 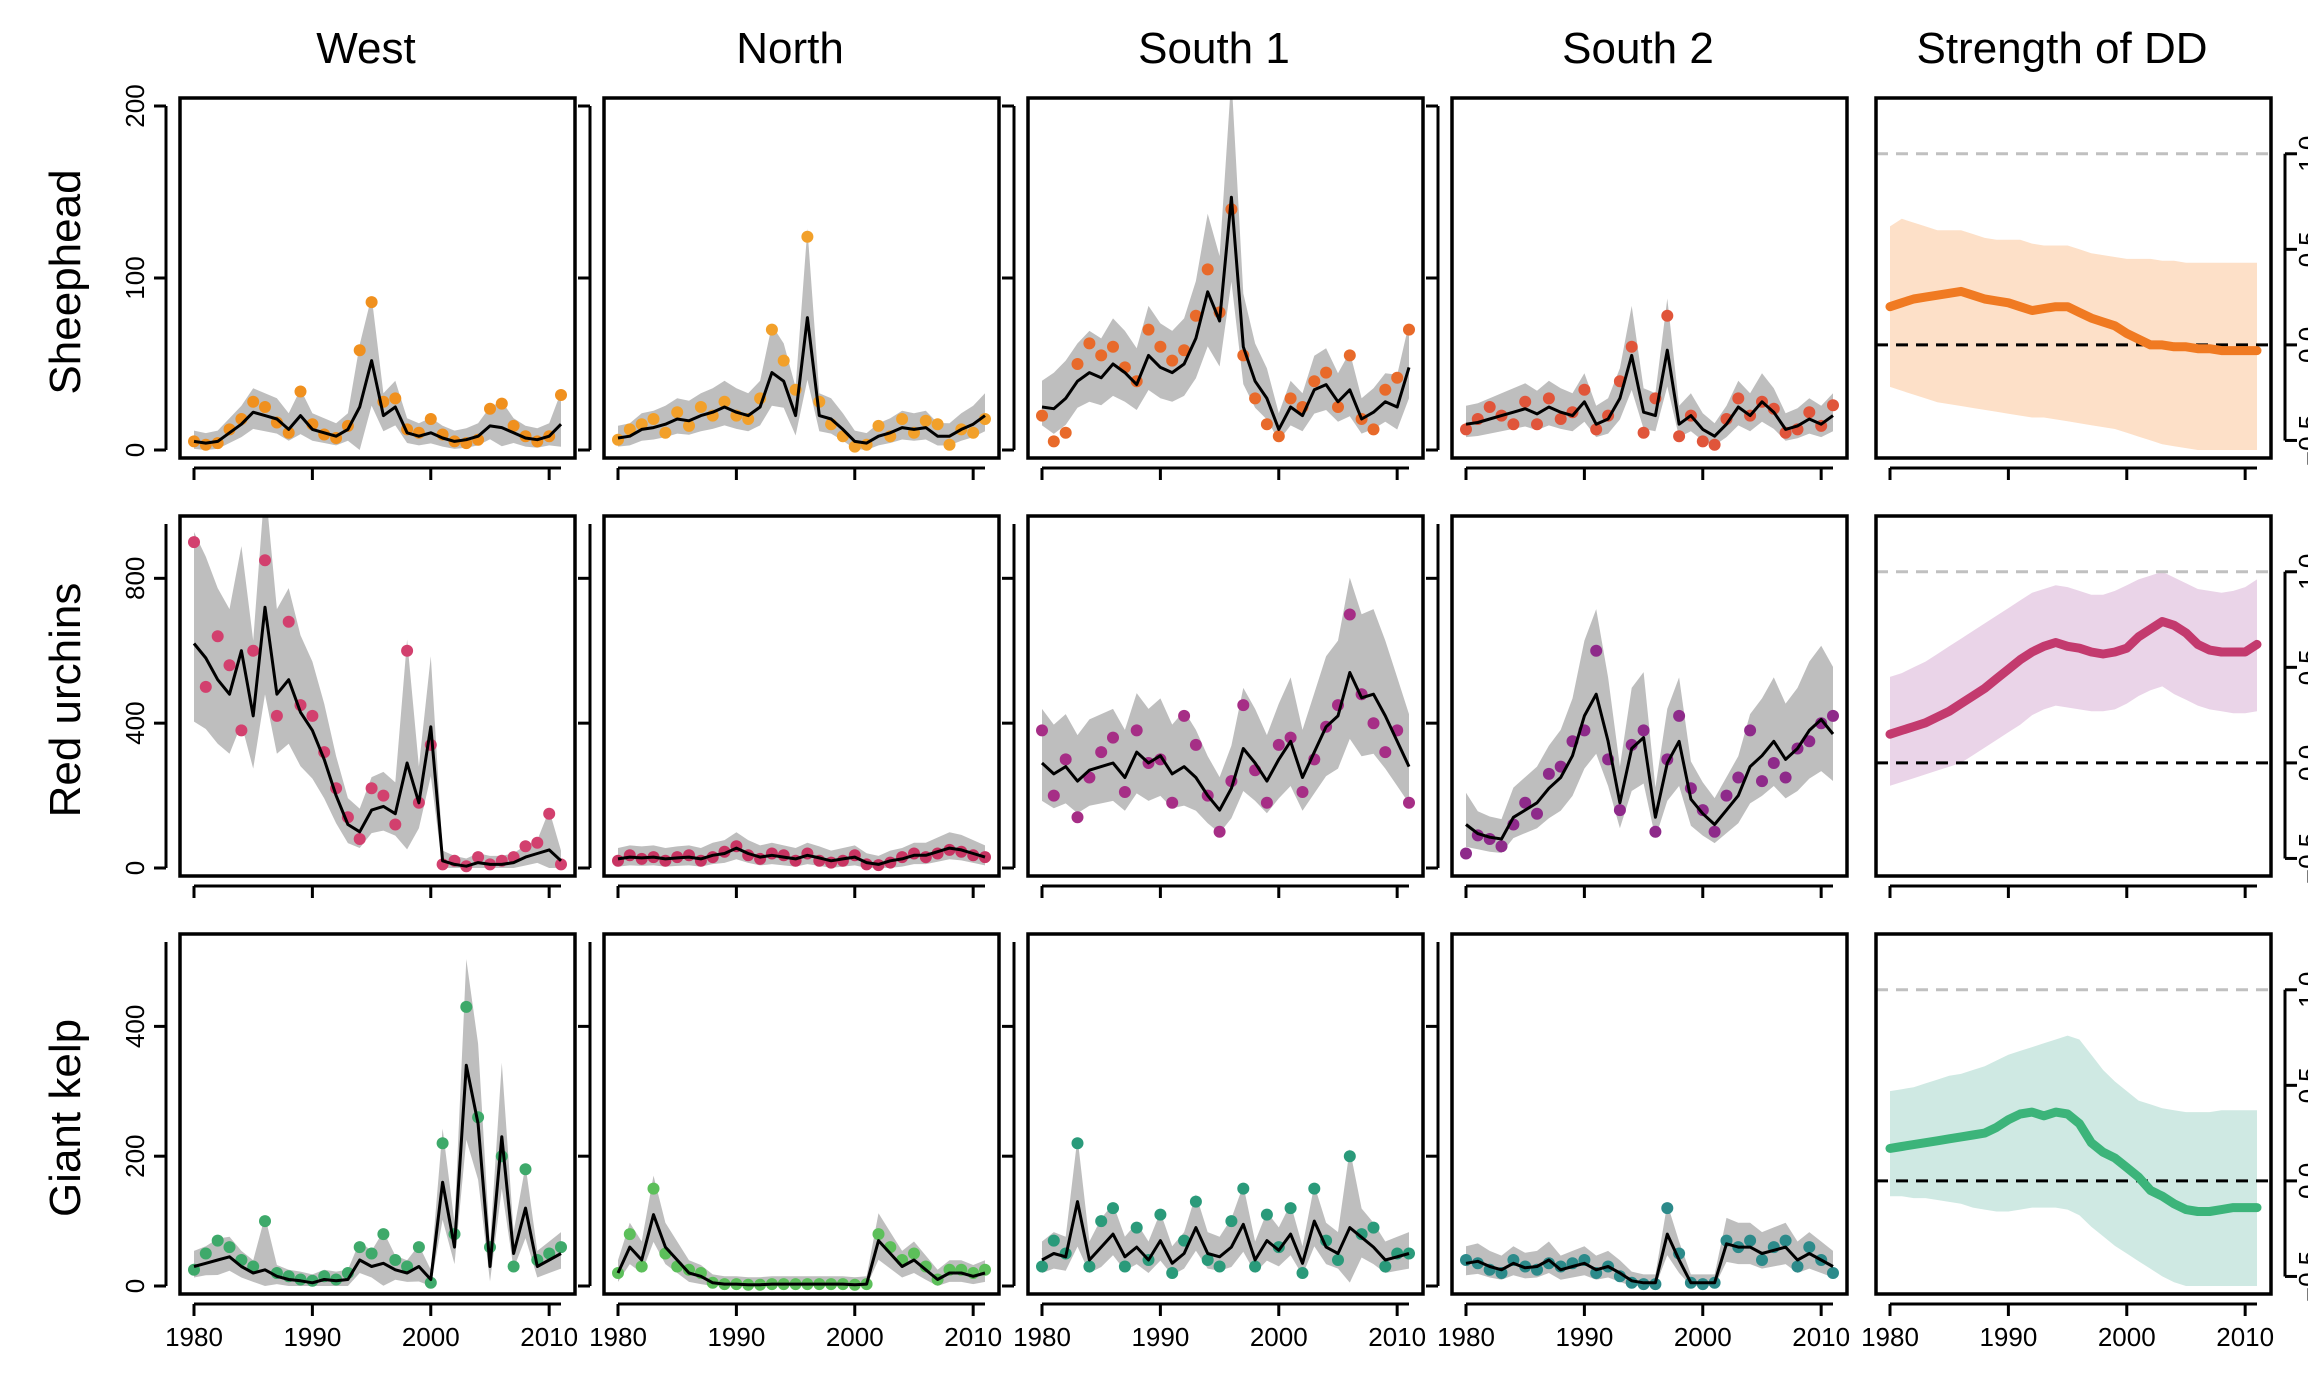 What do you see at coordinates (1397, 1337) in the screenshot?
I see `x-tick-label: 2010` at bounding box center [1397, 1337].